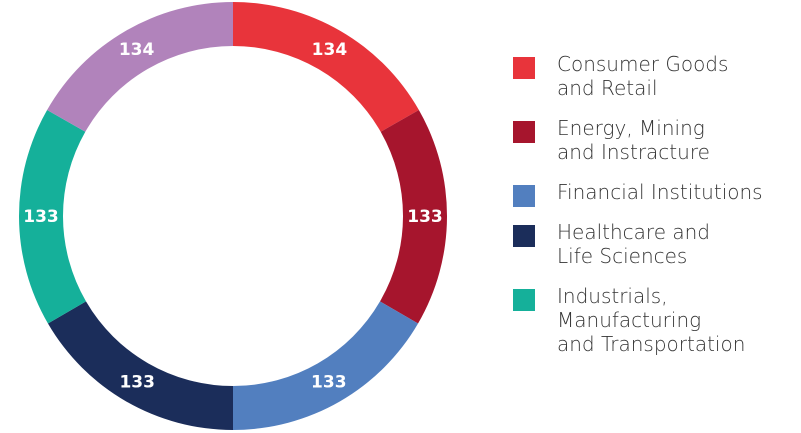 The height and width of the screenshot is (433, 801). I want to click on legend-item: Healthcare and Life Sciences, so click(657, 244).